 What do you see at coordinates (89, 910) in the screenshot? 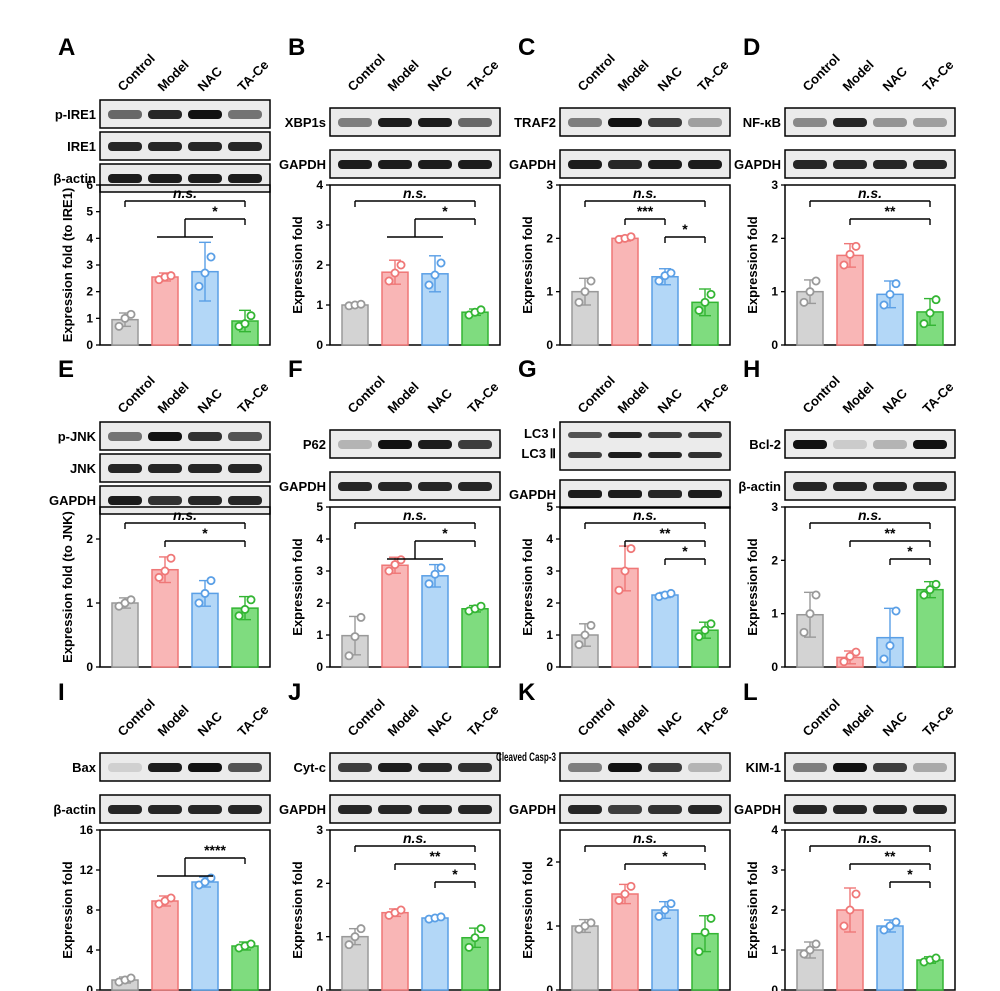
I see `y-tick-label: 8` at bounding box center [89, 910].